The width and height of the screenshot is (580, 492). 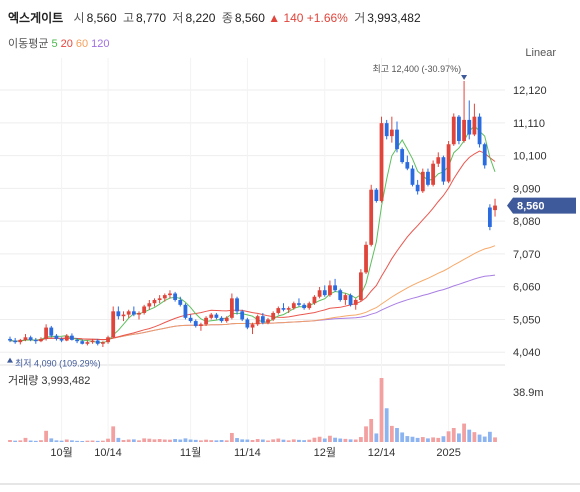 What do you see at coordinates (227, 18) in the screenshot?
I see `close-label: 종` at bounding box center [227, 18].